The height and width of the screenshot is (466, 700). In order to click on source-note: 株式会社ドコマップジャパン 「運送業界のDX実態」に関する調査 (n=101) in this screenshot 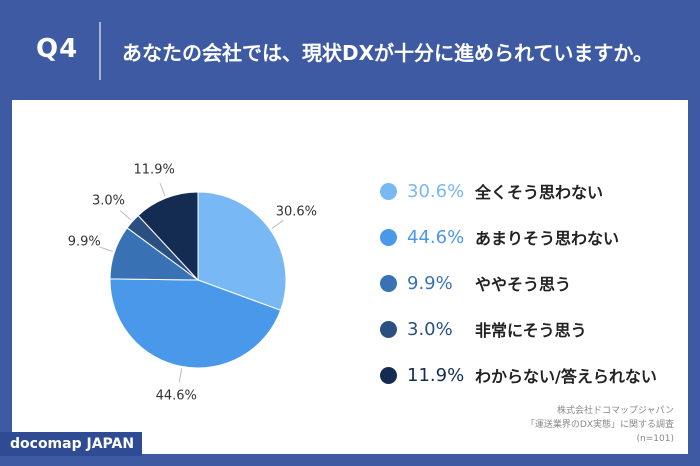, I will do `click(600, 425)`.